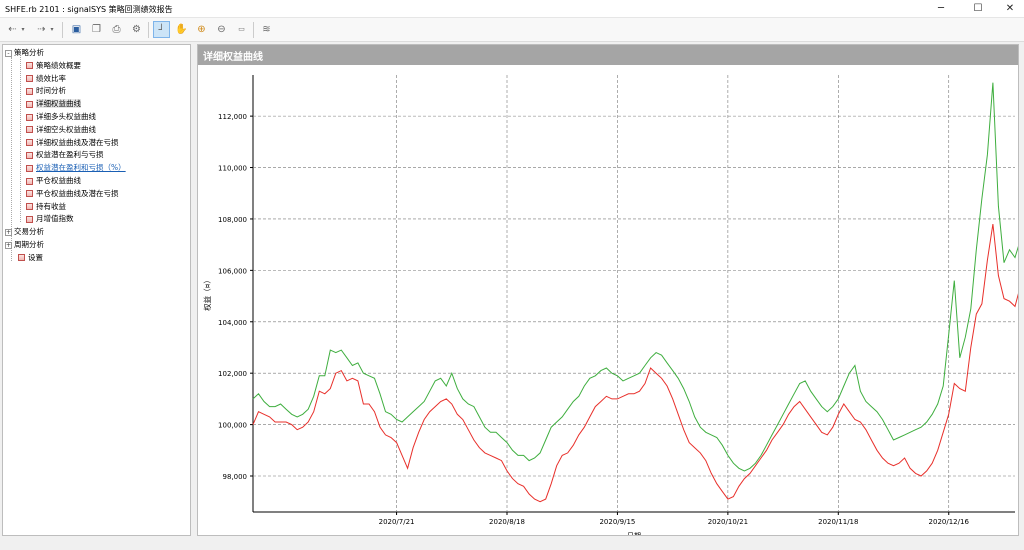 This screenshot has width=1024, height=550. I want to click on x-axis-label: 日期, so click(634, 533).